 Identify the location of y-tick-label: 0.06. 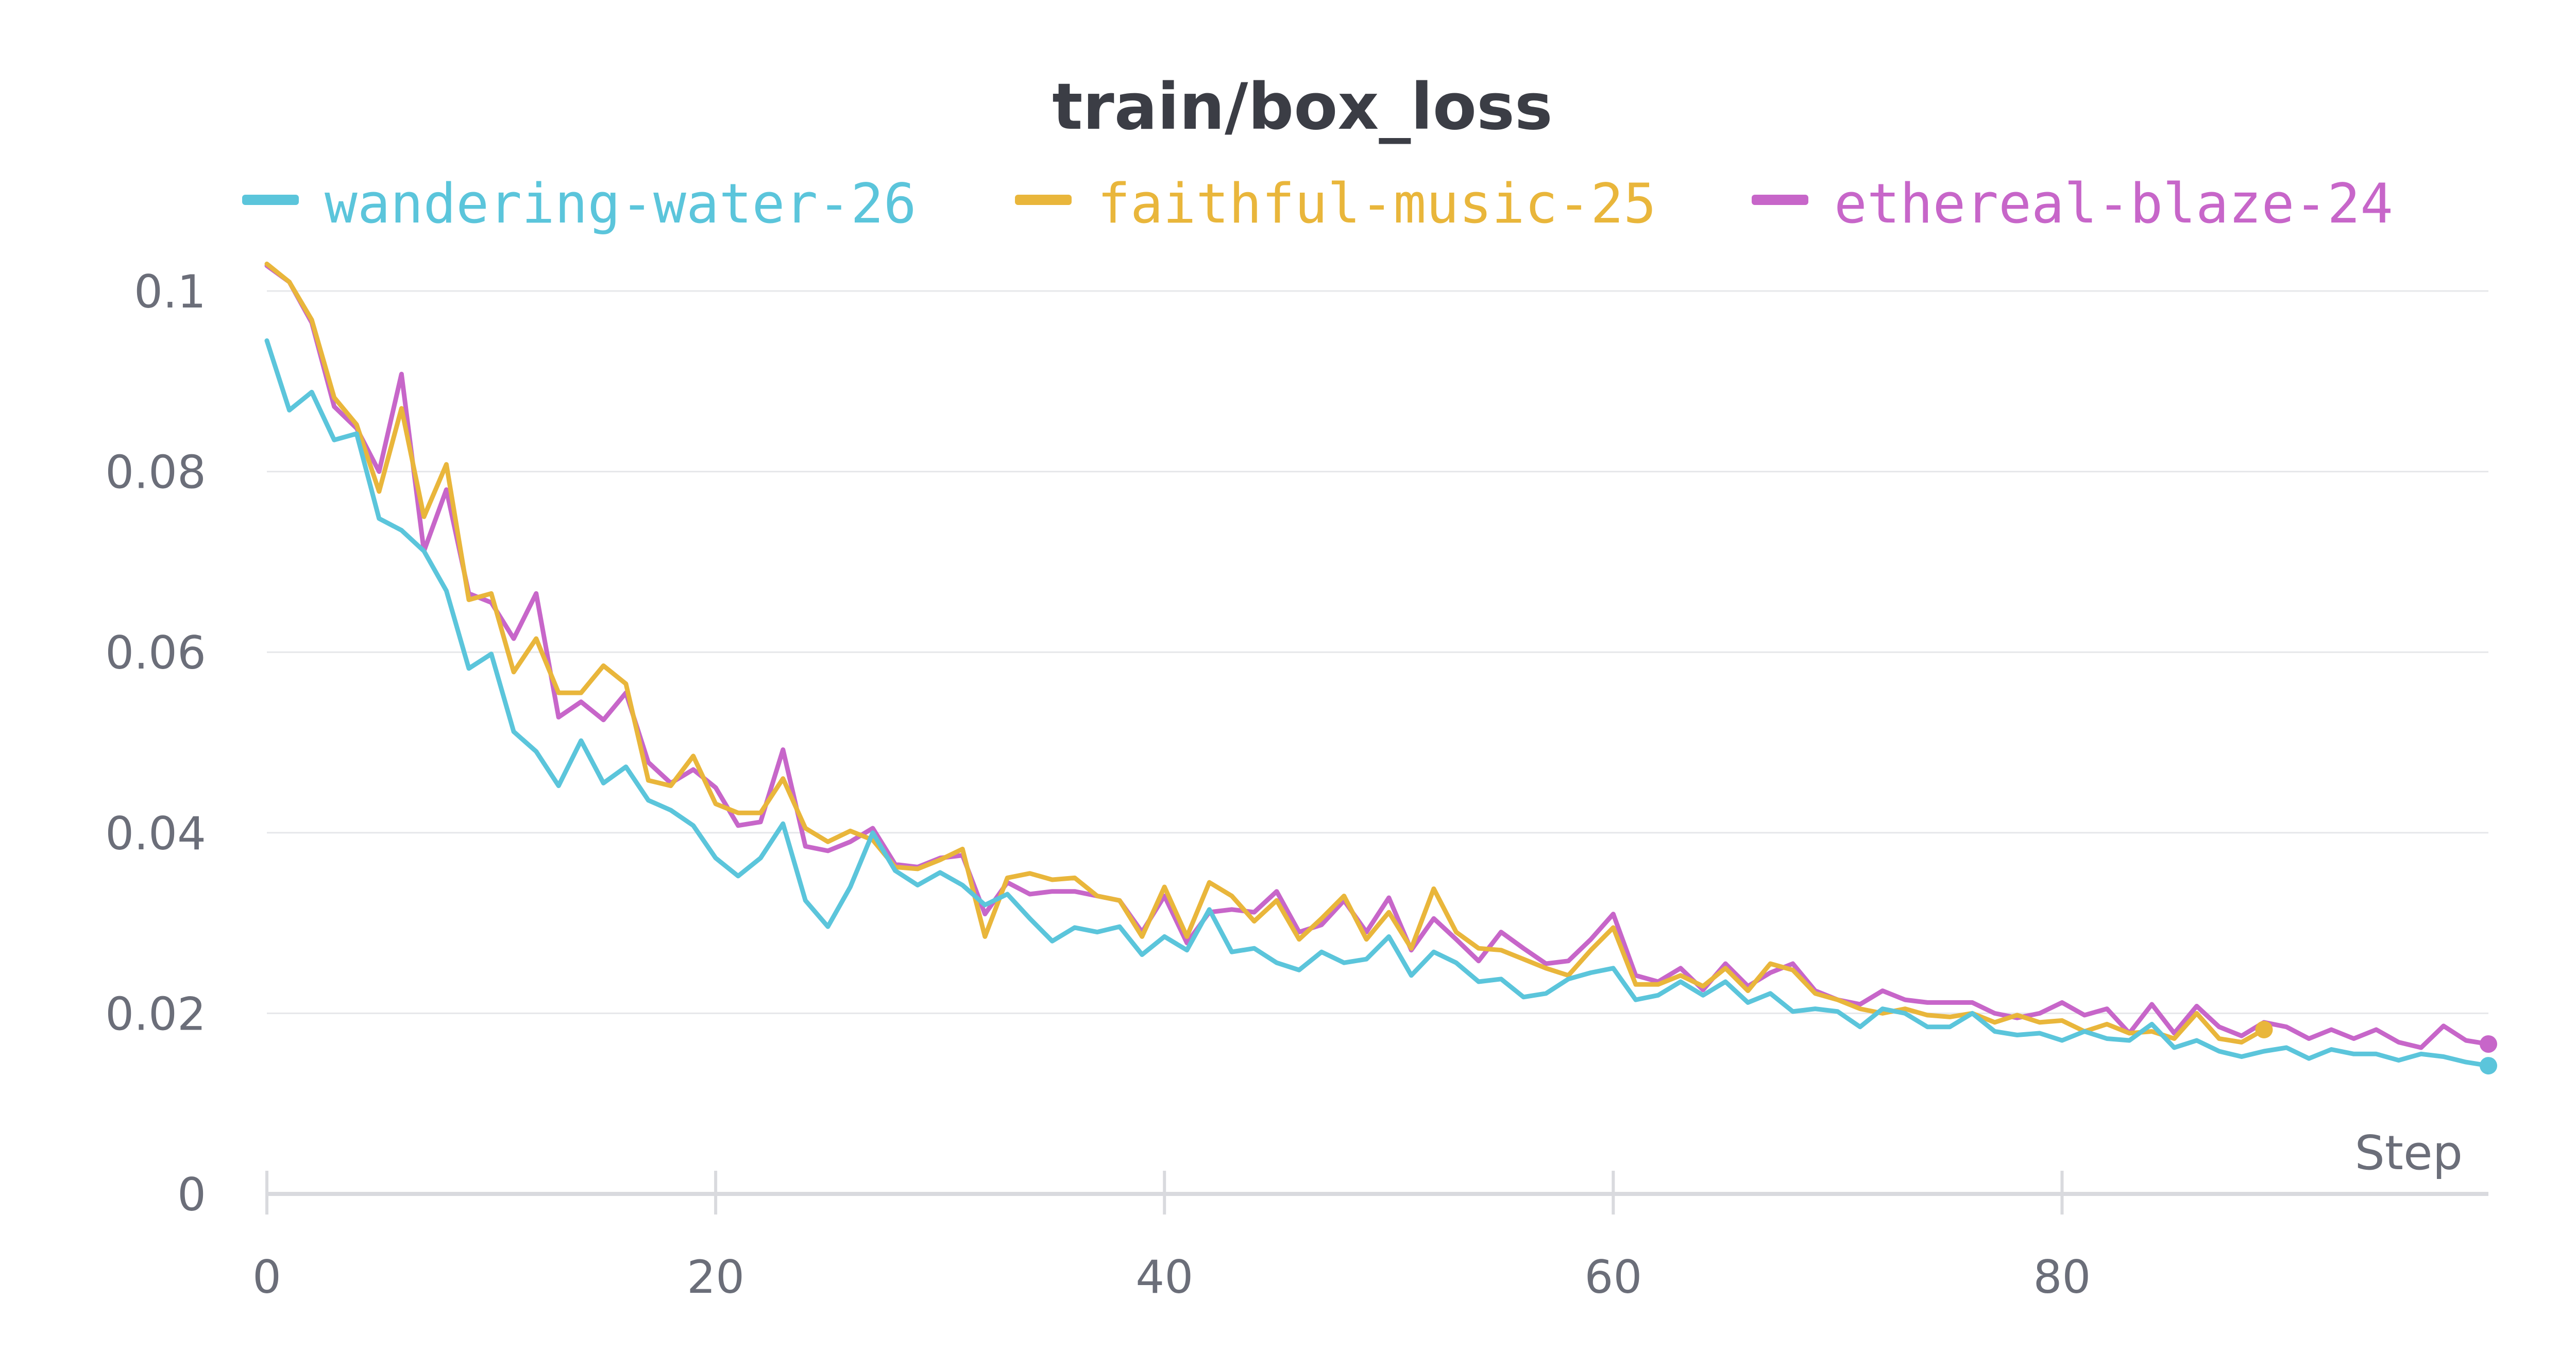
(155, 652).